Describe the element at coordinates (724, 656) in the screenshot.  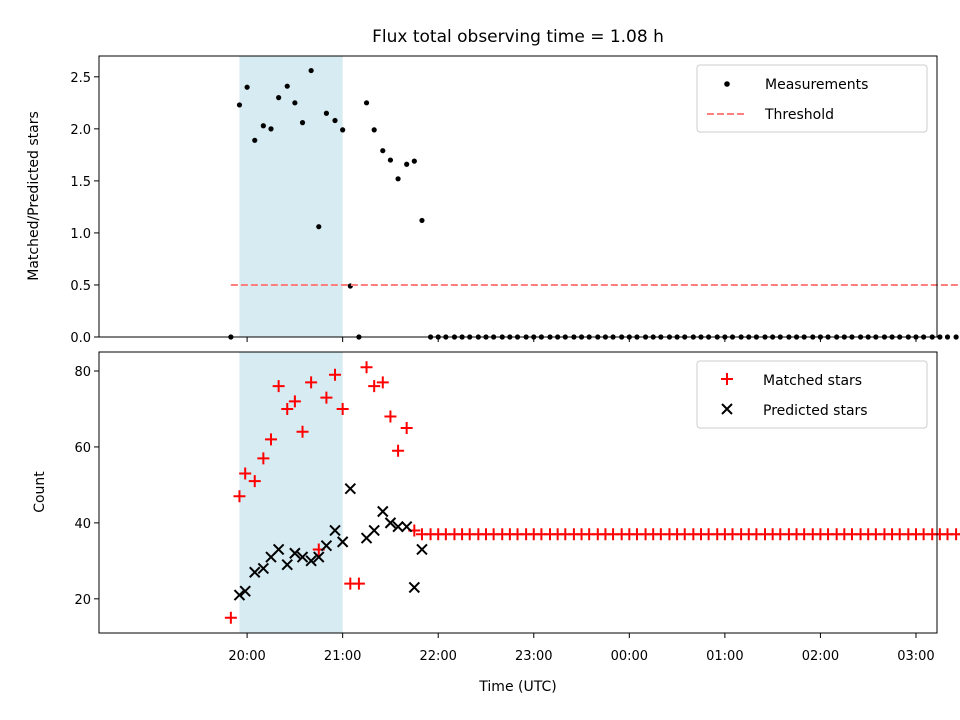
I see `bottom-x-tick-label: 01:00` at that location.